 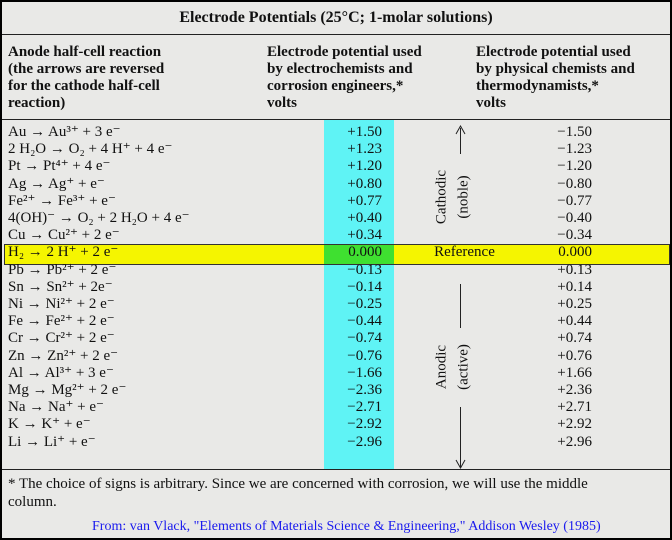 I want to click on reaction: K → K⁺ + e⁻, so click(x=49, y=424).